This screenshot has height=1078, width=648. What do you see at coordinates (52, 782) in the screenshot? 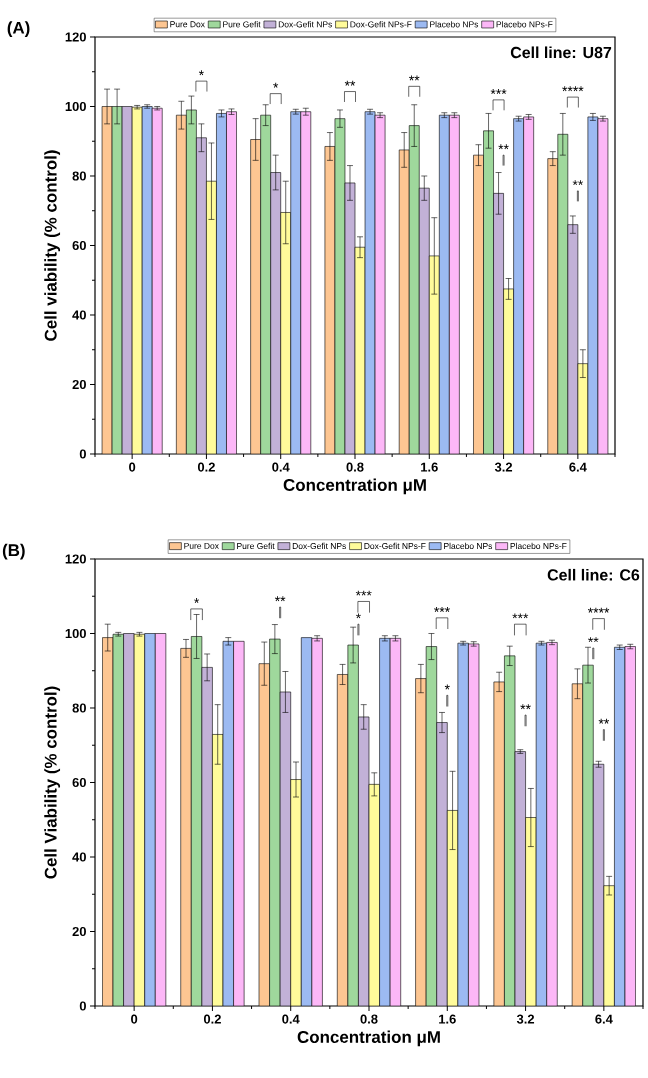
I see `y-axis-title: Cell Viability (% control)` at bounding box center [52, 782].